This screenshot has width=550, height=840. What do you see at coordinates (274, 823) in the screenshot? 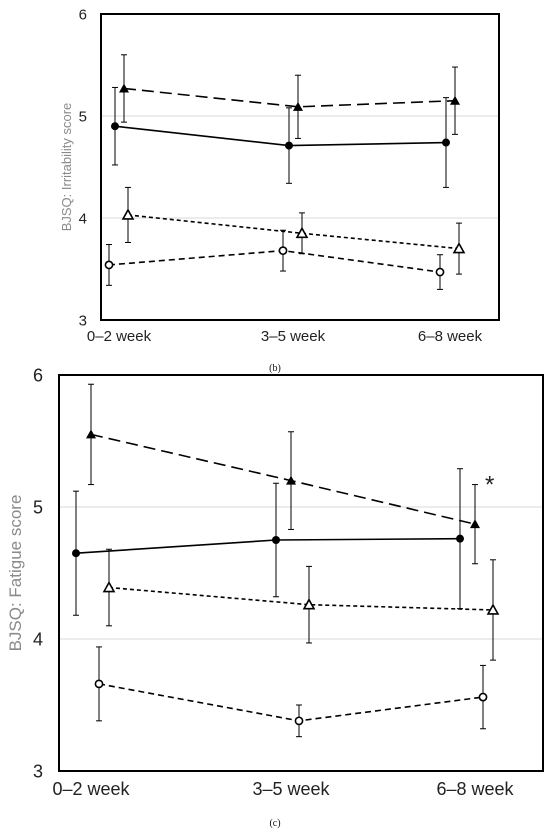
I see `panel-label: (c)` at bounding box center [274, 823].